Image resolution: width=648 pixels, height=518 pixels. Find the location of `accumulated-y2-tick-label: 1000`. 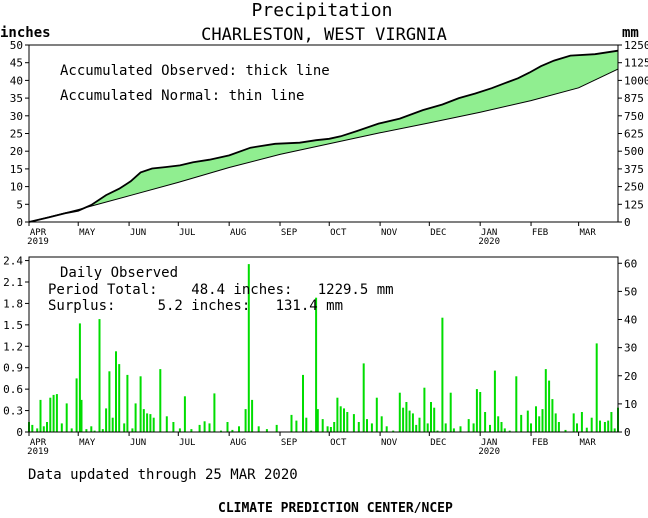

accumulated-y2-tick-label: 1000 is located at coordinates (636, 80).